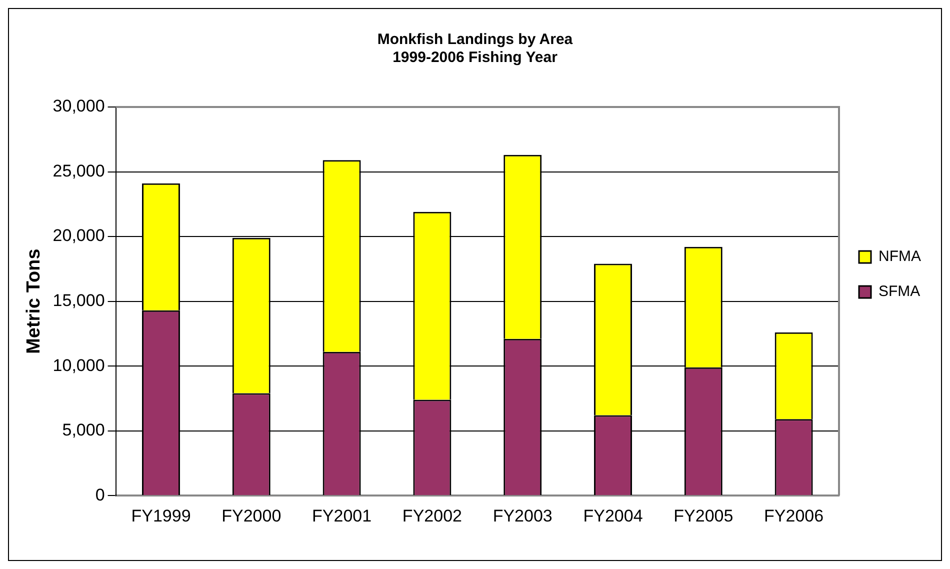 This screenshot has height=569, width=950. Describe the element at coordinates (794, 516) in the screenshot. I see `x-tick-label: FY2006` at that location.